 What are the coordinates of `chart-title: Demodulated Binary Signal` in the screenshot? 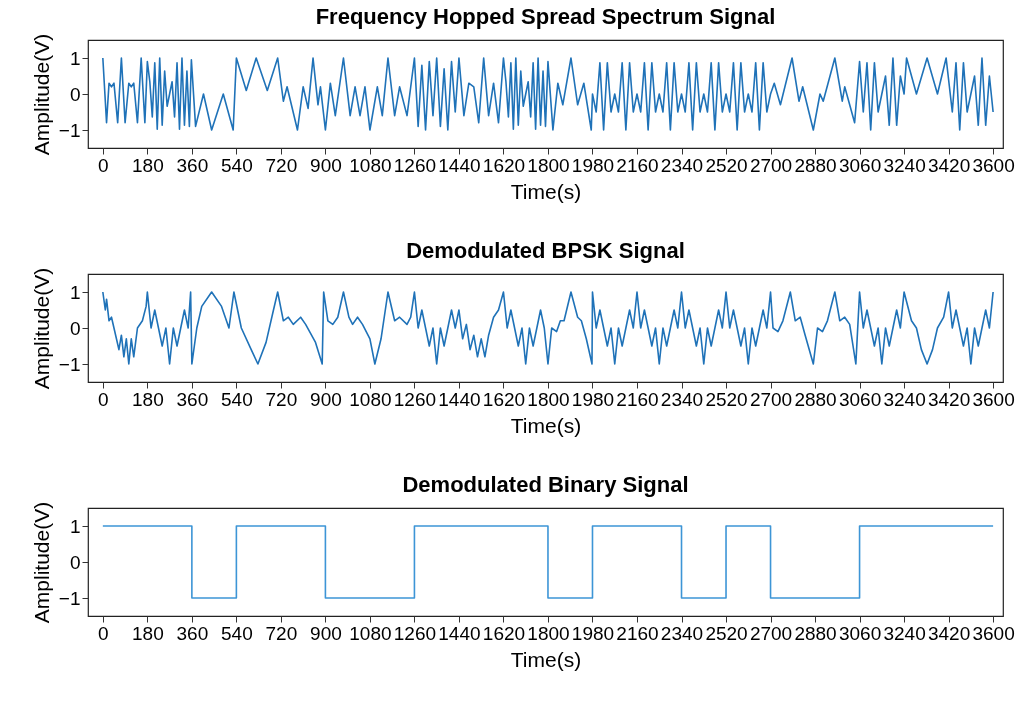 It's located at (545, 485).